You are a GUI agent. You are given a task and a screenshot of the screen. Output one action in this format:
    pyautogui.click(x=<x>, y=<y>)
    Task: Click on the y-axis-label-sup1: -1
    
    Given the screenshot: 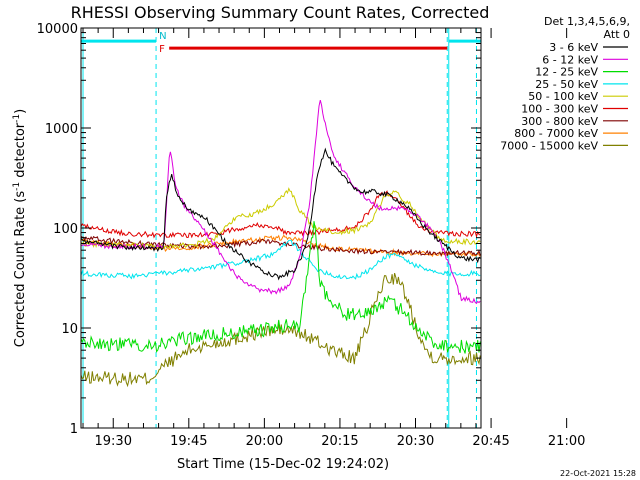 What is the action you would take?
    pyautogui.click(x=17, y=186)
    